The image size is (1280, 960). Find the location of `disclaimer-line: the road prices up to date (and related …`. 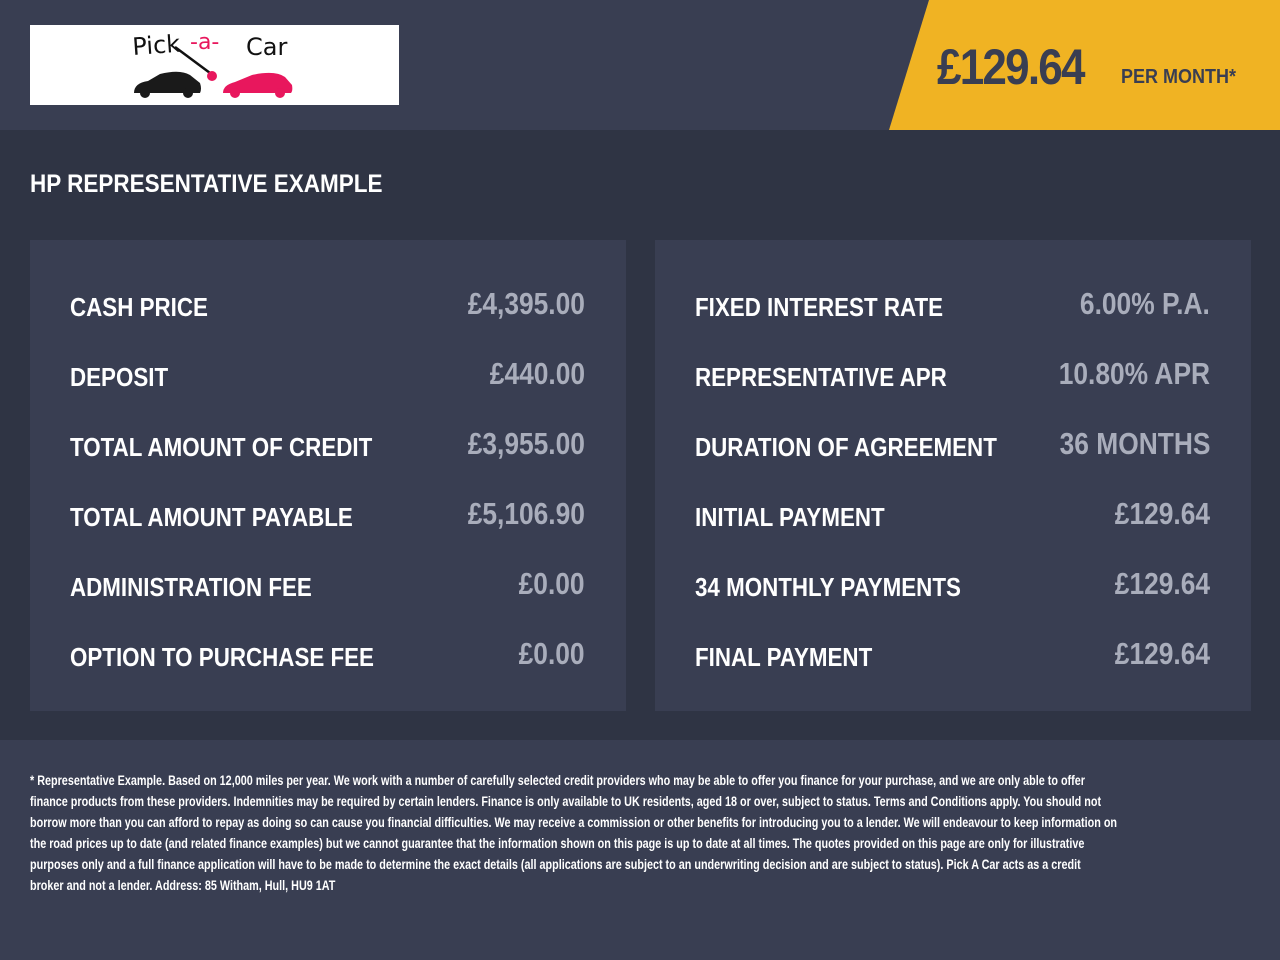

disclaimer-line: the road prices up to date (and related … is located at coordinates (557, 843).